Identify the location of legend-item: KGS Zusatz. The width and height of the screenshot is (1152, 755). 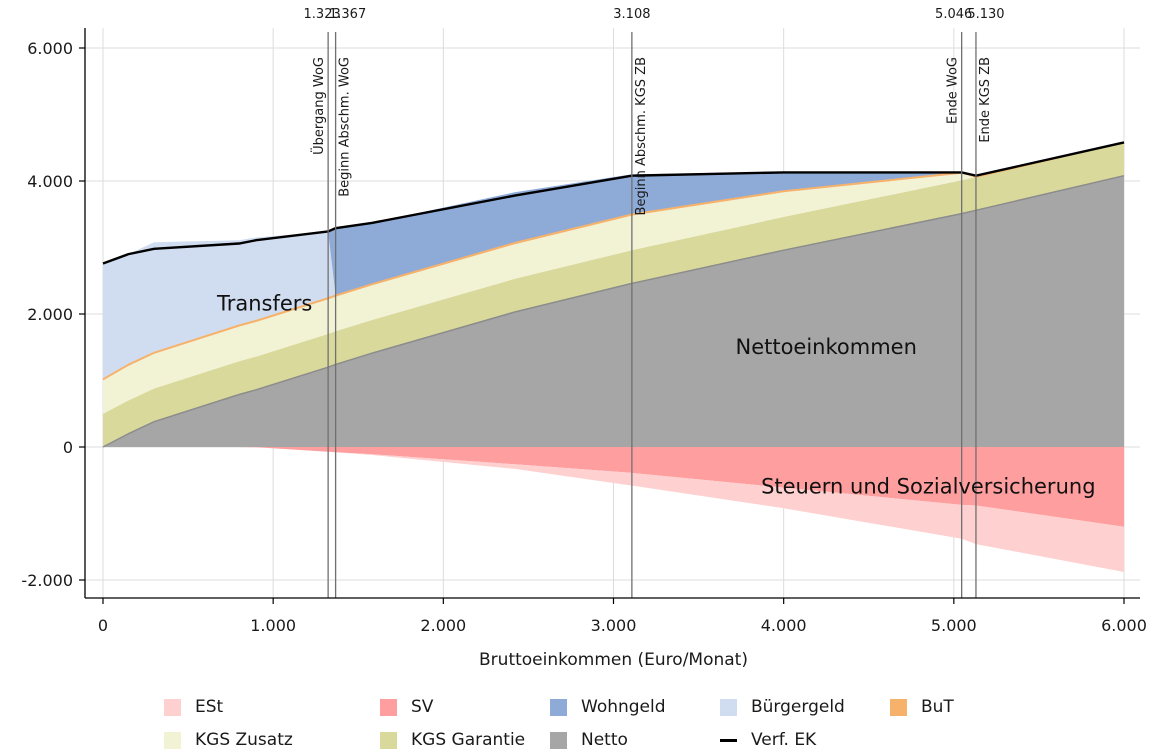
(228, 740).